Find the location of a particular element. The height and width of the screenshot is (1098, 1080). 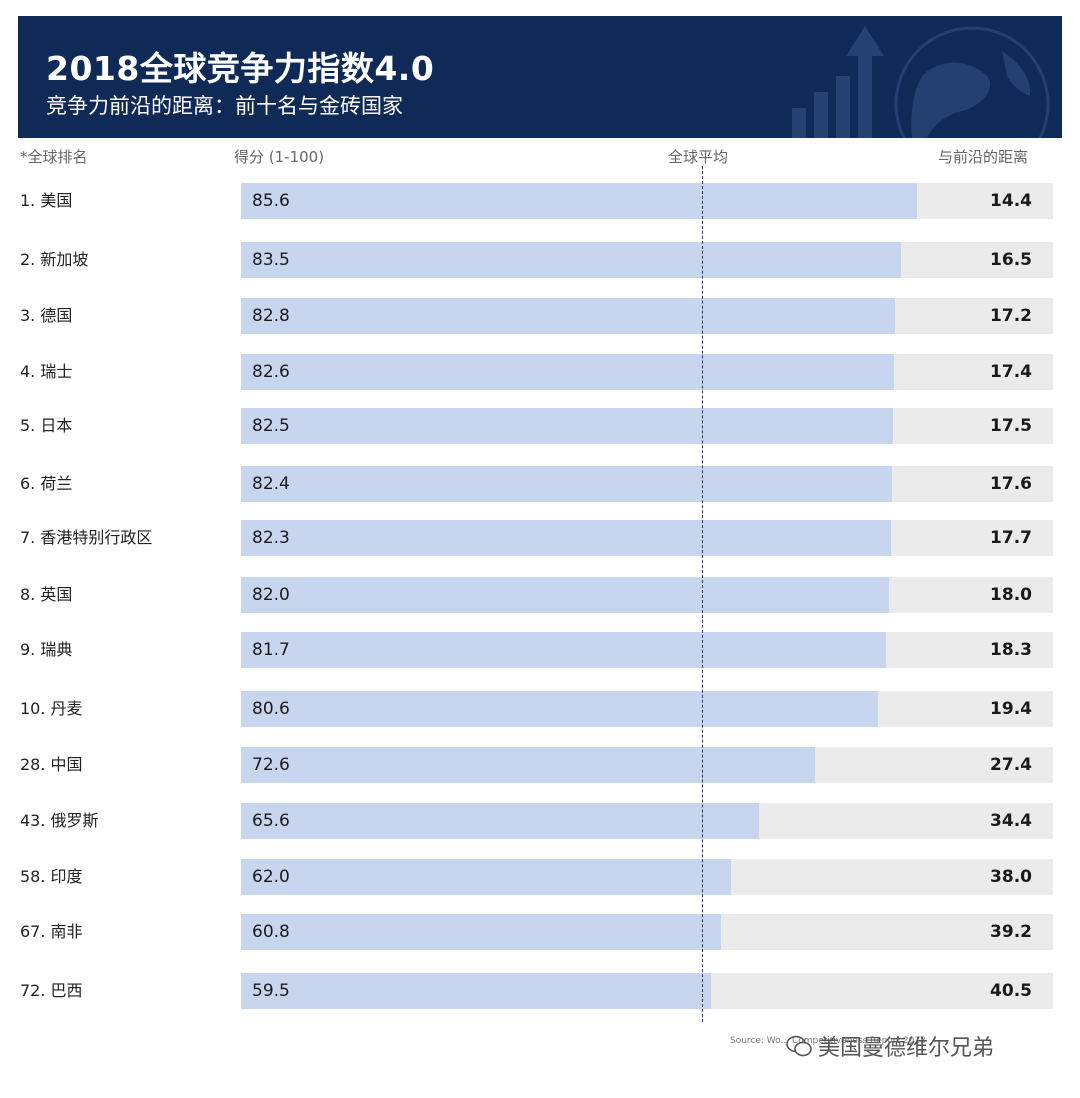

gap-label: 39.2 is located at coordinates (1011, 932).